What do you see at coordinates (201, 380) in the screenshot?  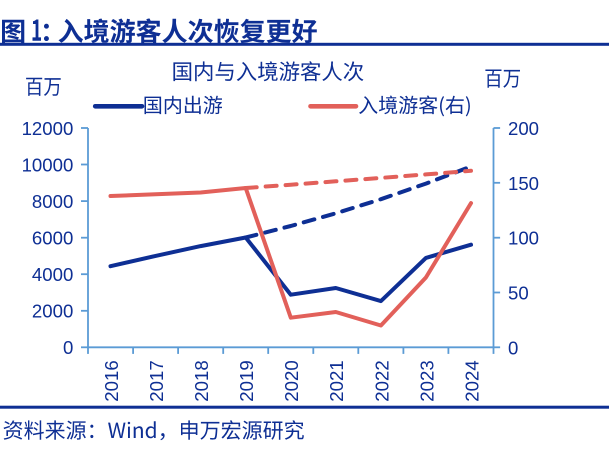 I see `svg-text: 2018` at bounding box center [201, 380].